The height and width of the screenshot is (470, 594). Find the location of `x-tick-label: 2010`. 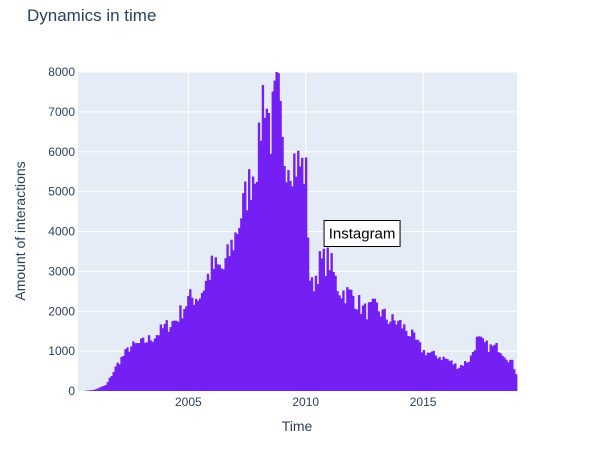

x-tick-label: 2010 is located at coordinates (305, 402).